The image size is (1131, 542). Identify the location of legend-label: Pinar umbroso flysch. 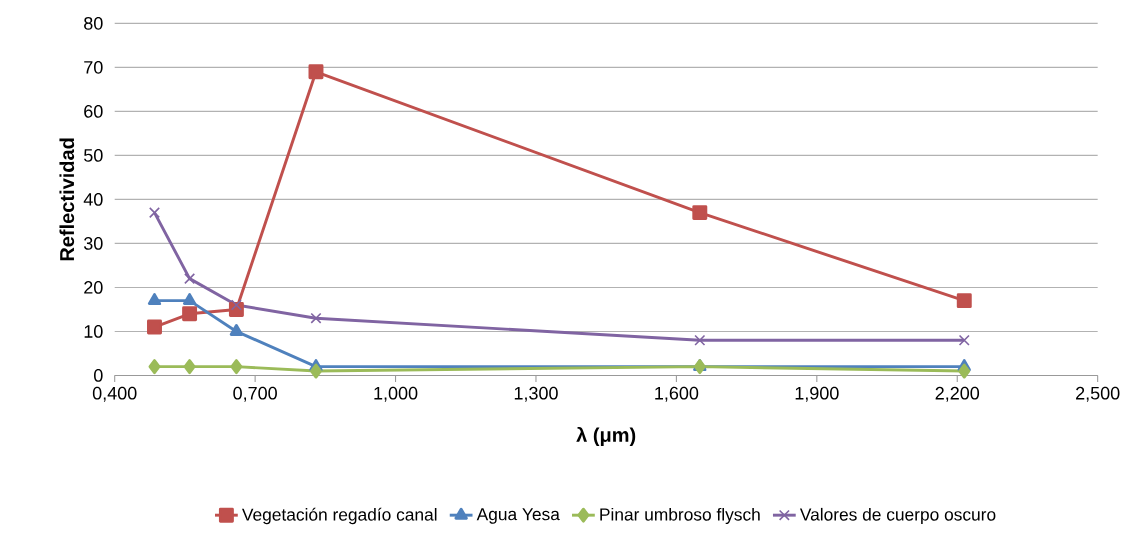
(680, 515).